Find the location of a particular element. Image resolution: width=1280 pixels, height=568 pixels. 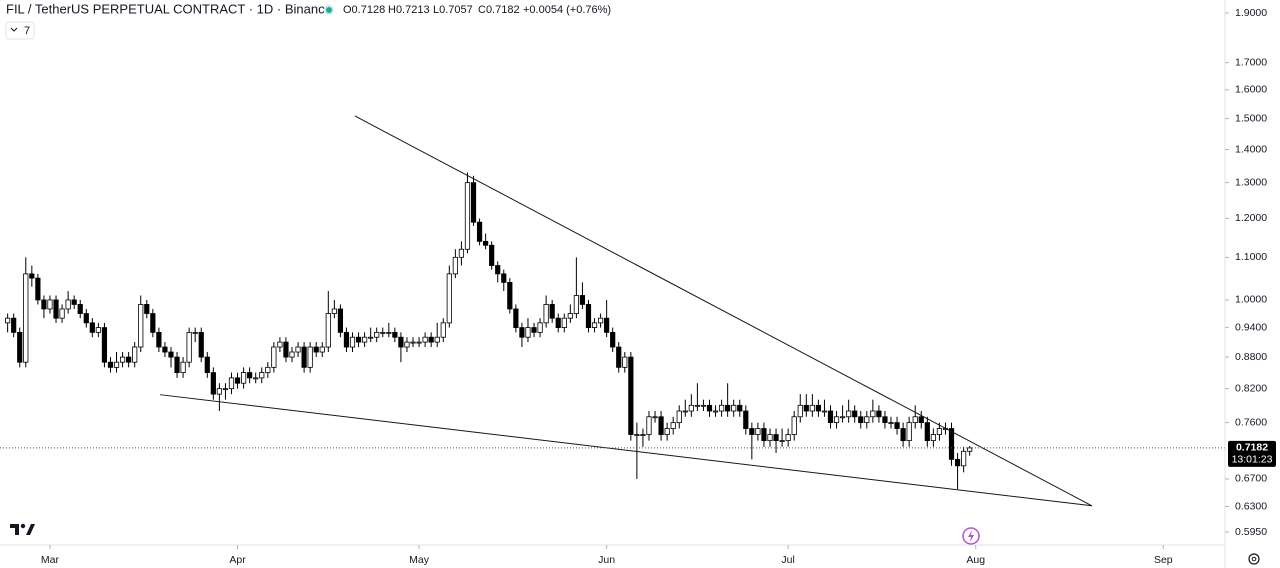

y-tick-label: 1.2000 is located at coordinates (1251, 218).